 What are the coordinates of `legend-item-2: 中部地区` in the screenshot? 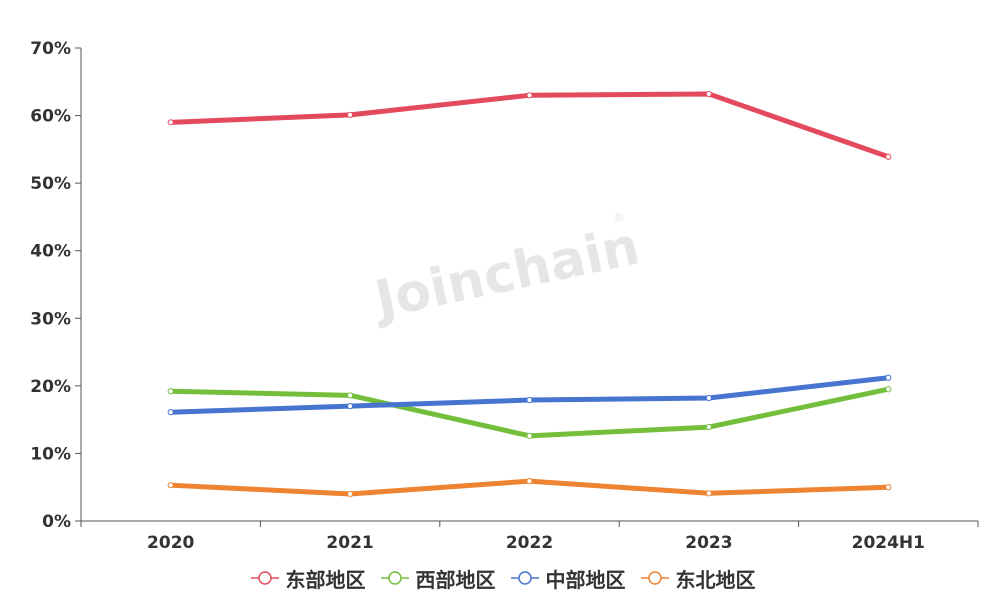 It's located at (568, 578).